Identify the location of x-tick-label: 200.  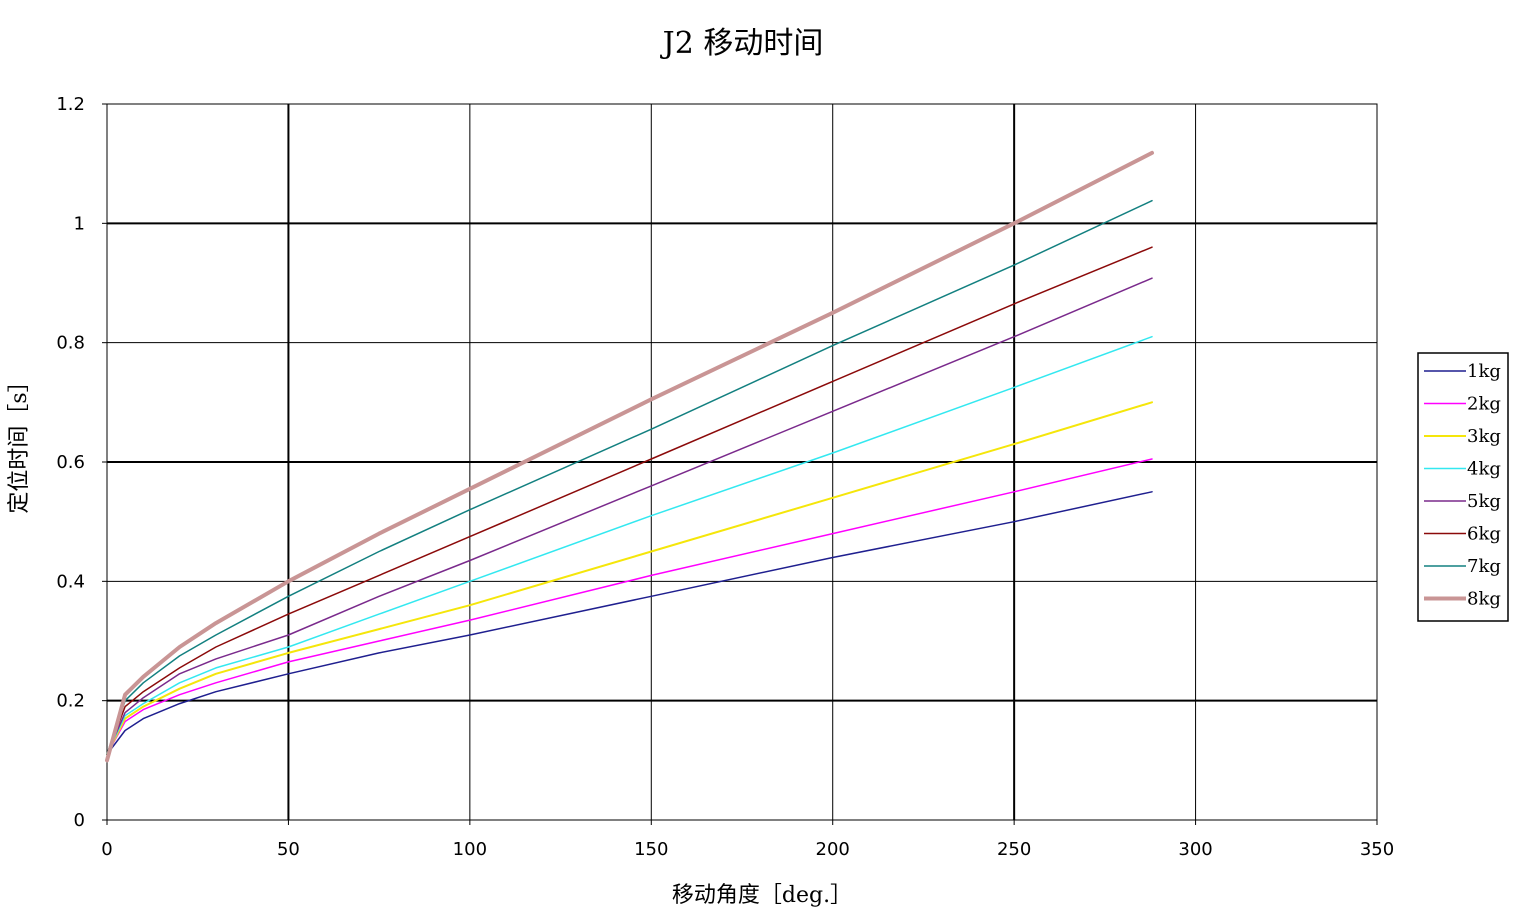
(833, 849).